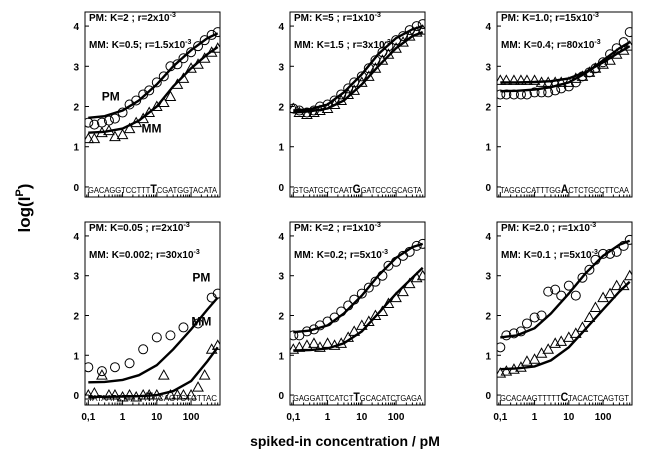 The image size is (645, 456). Describe the element at coordinates (152, 189) in the screenshot. I see `probe-sequence: GACAGGTCCTTTTCGATGGTACATA` at that location.